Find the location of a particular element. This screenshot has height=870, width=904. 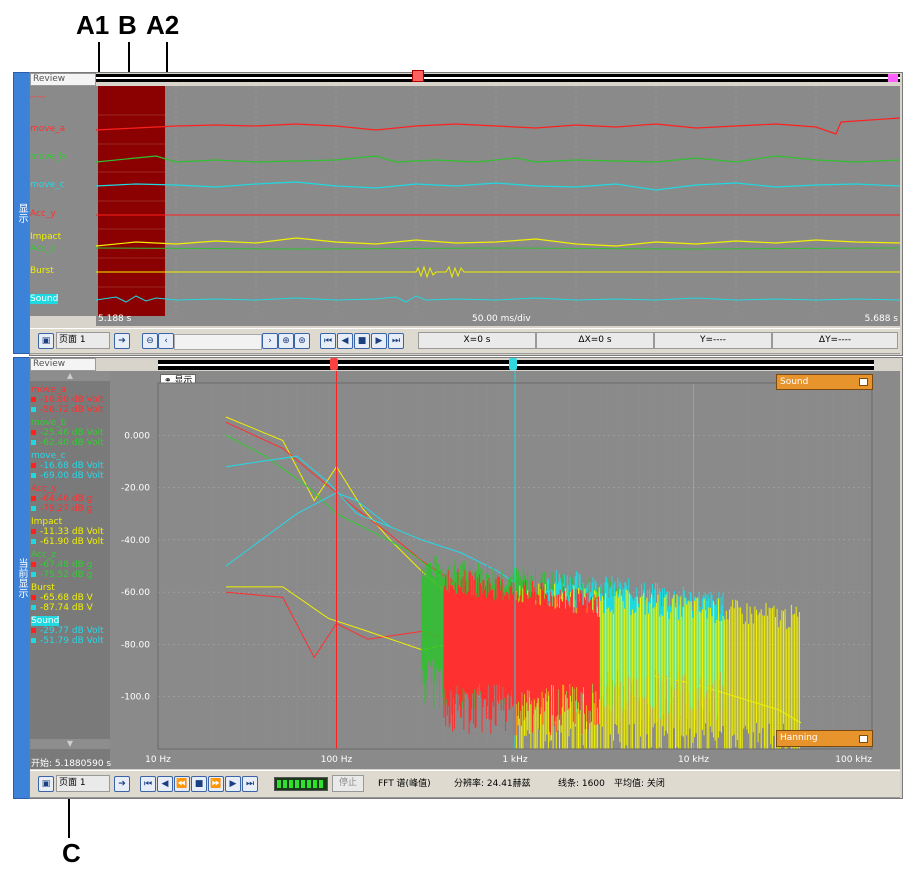

x-tick-label: 10 Hz is located at coordinates (158, 760).